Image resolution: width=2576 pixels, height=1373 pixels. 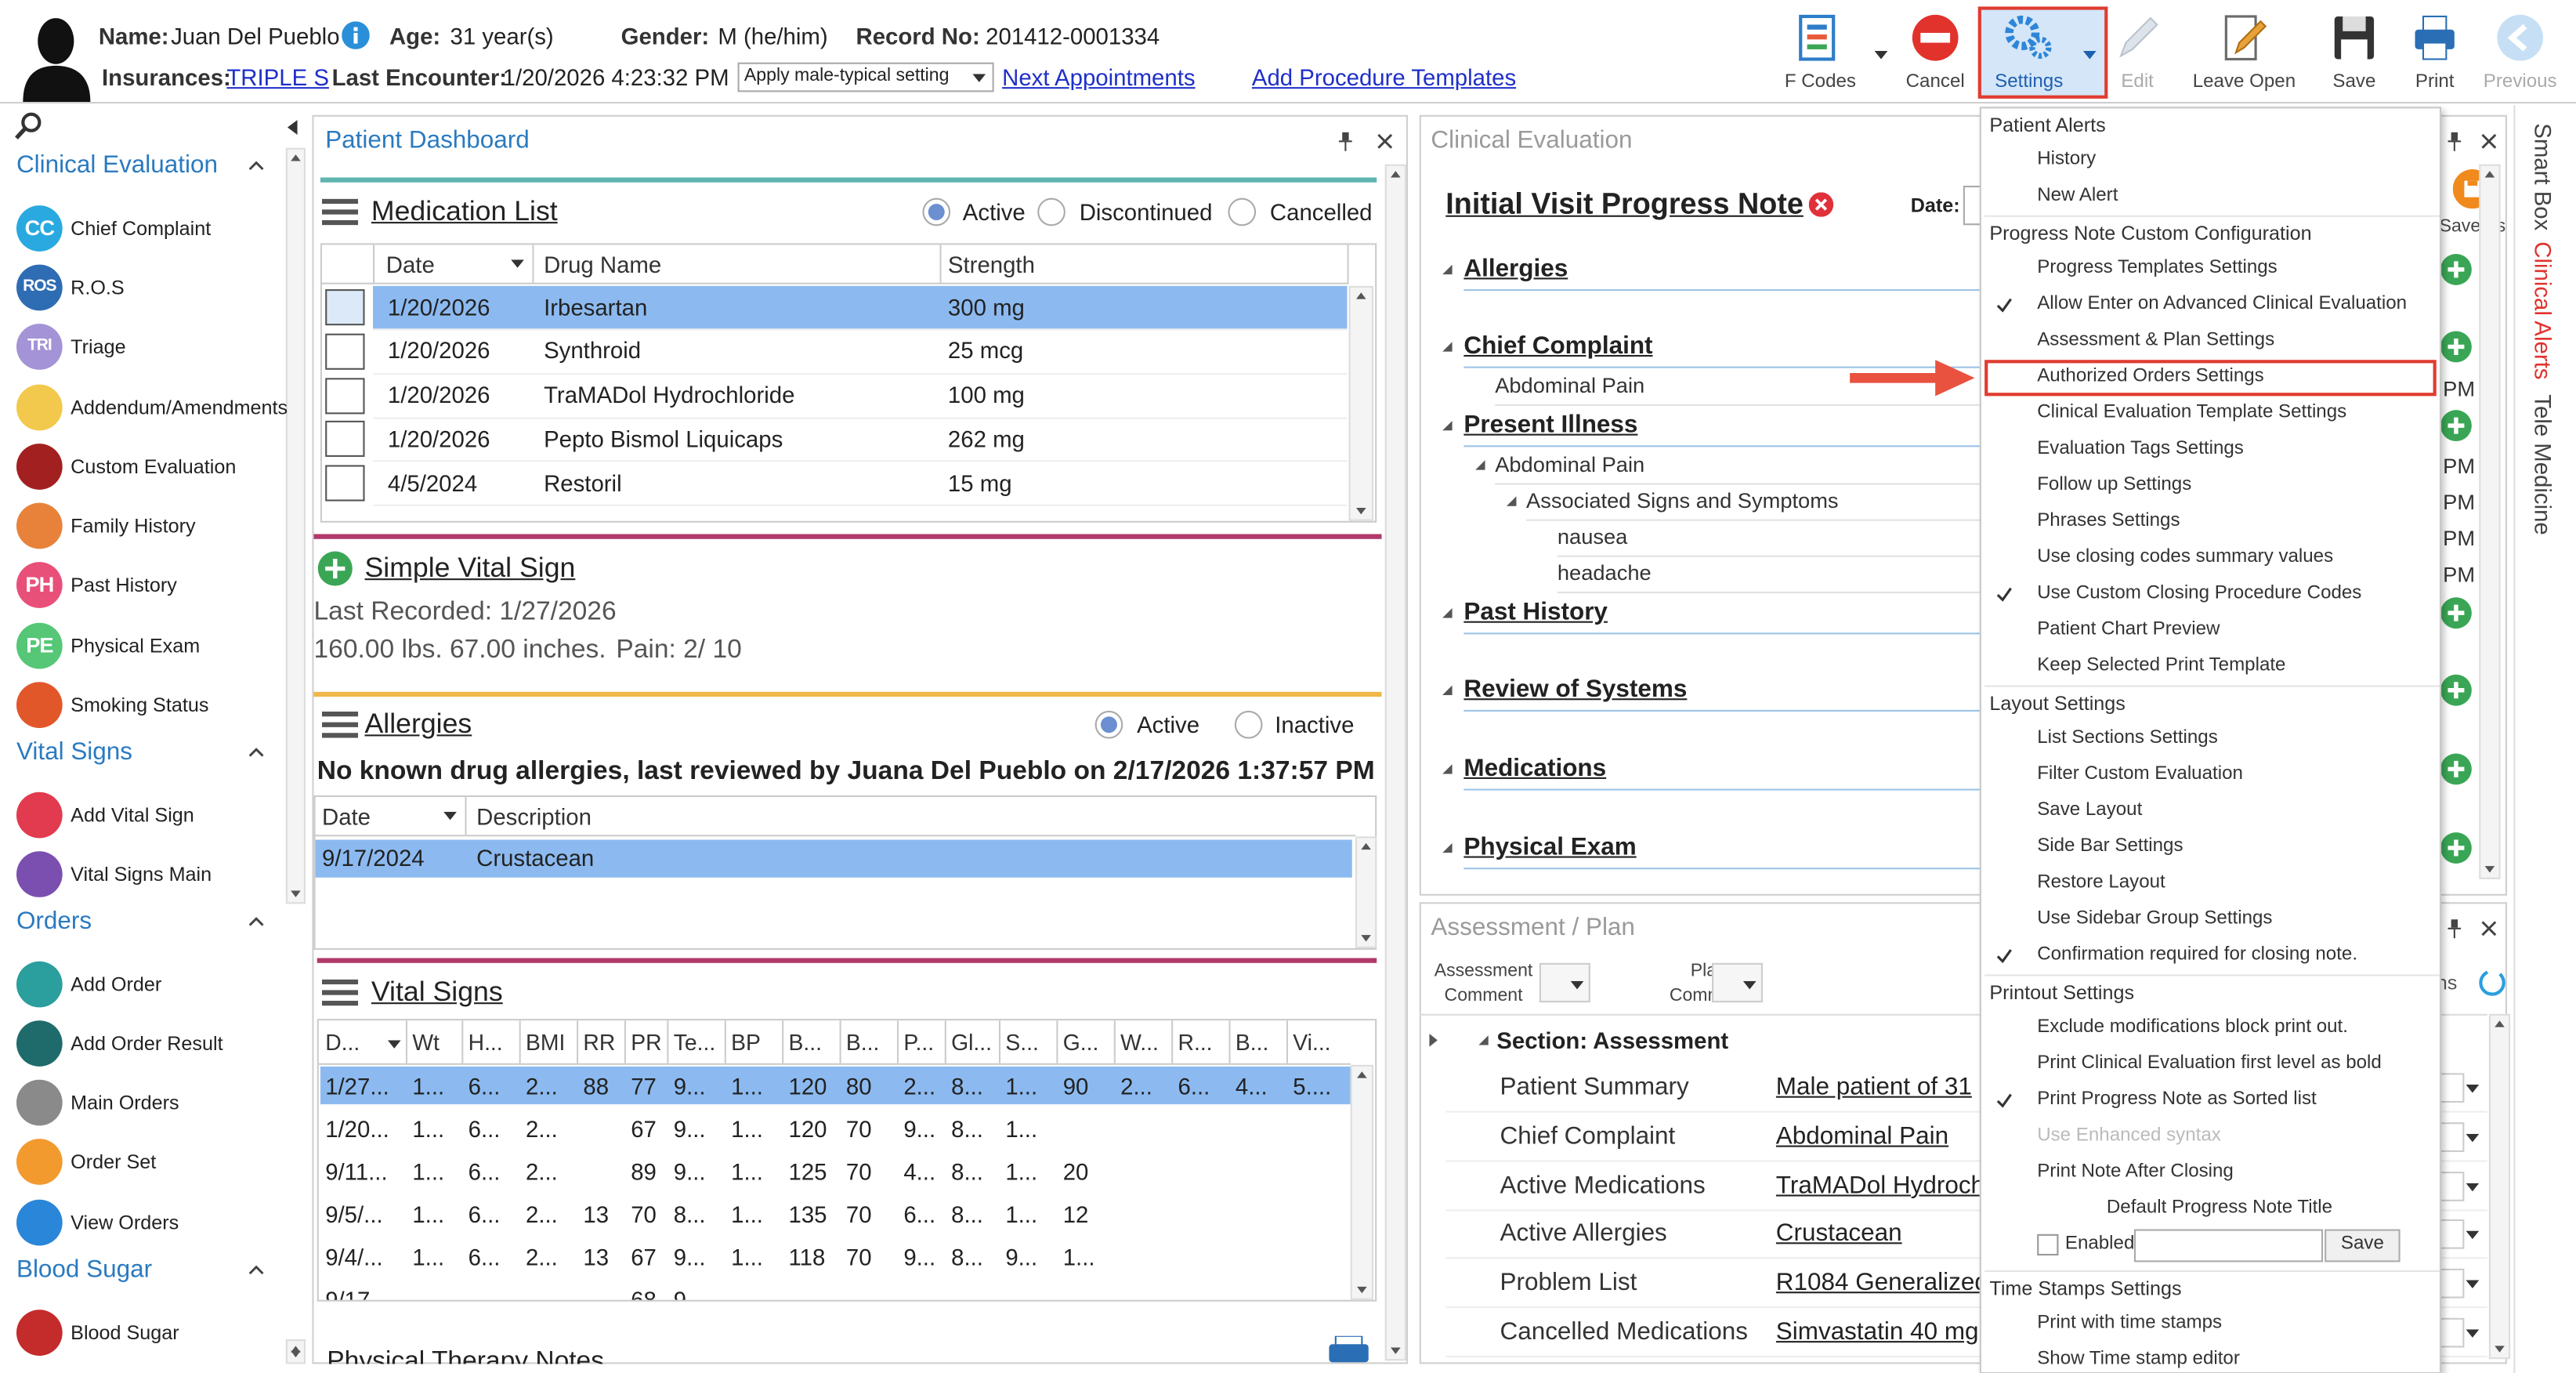 What do you see at coordinates (808, 1128) in the screenshot?
I see `table-cell: 120` at bounding box center [808, 1128].